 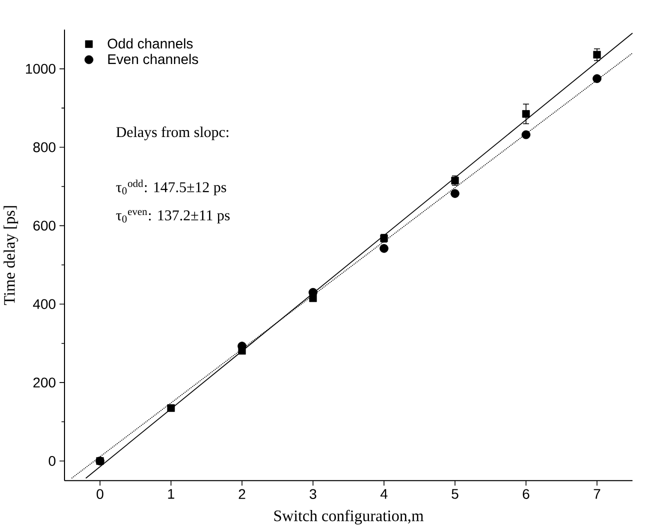 I want to click on y-tick-label: 1000, so click(x=41, y=69).